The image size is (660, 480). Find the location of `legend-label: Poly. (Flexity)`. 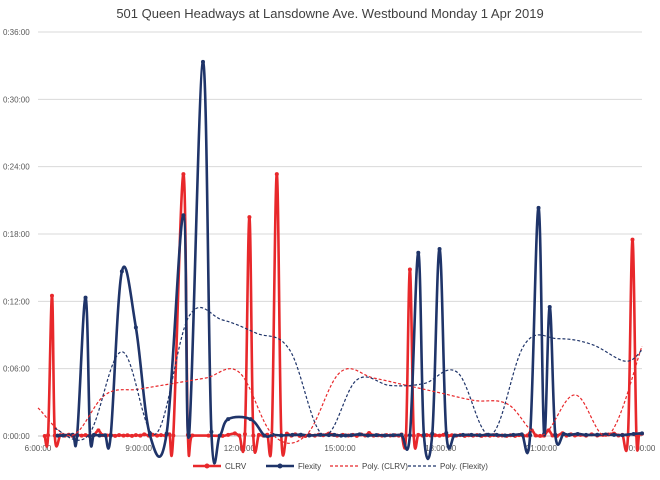

legend-label: Poly. (Flexity) is located at coordinates (464, 466).